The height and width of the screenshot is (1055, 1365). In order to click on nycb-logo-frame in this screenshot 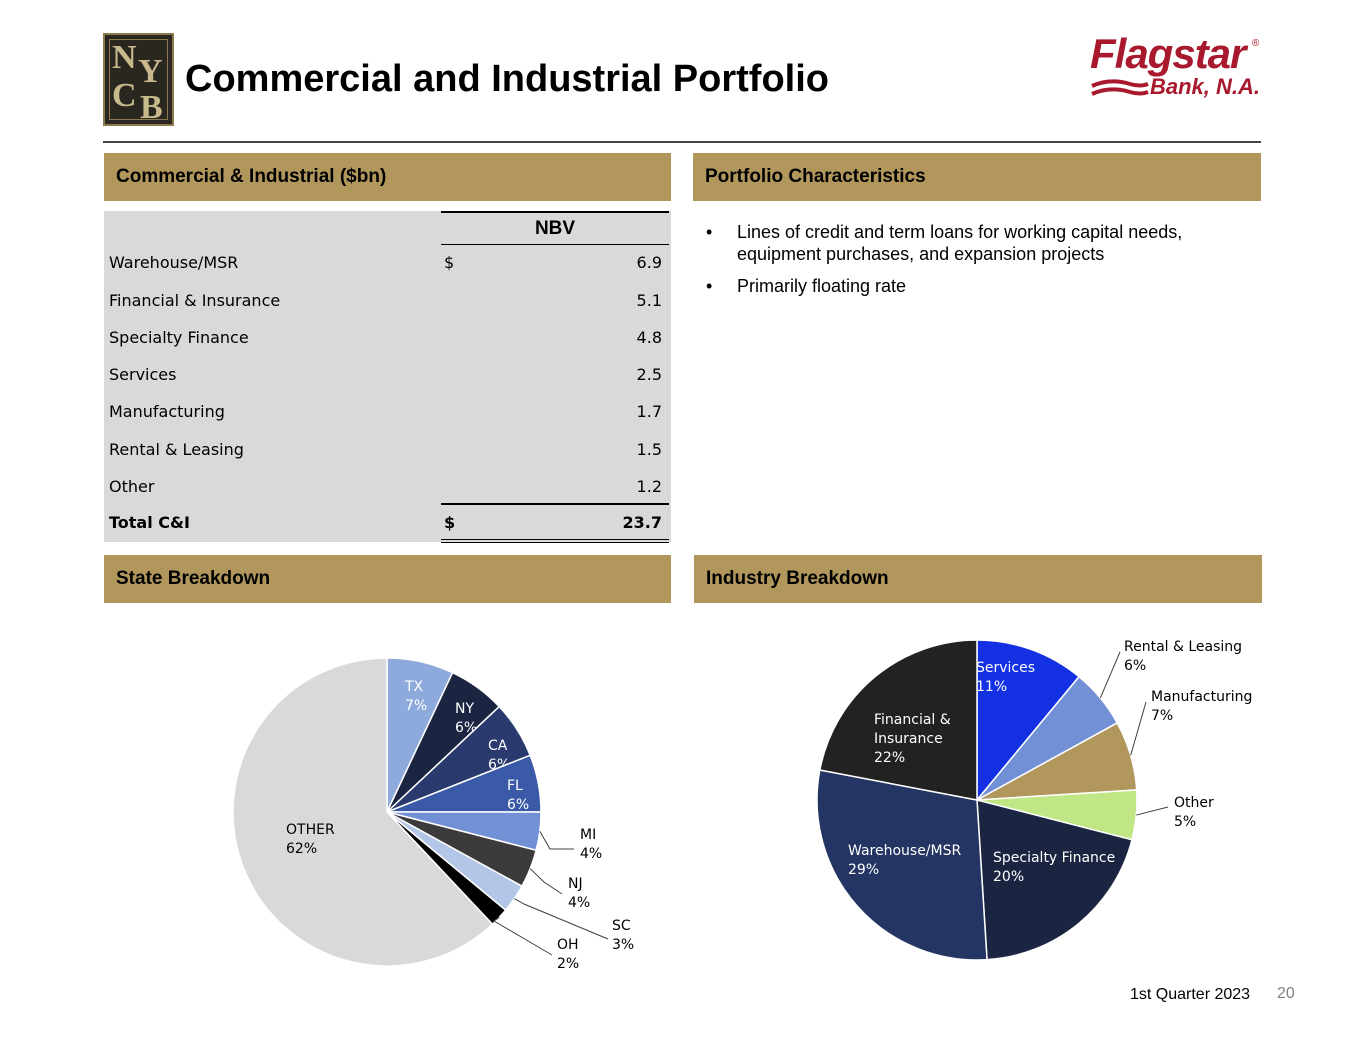, I will do `click(138, 79)`.